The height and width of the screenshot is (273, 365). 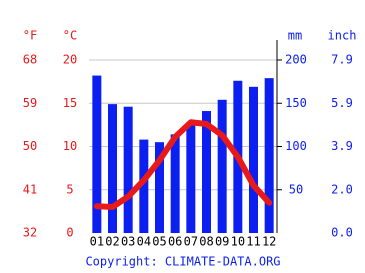 What do you see at coordinates (128, 242) in the screenshot?
I see `x-tick-label: 03` at bounding box center [128, 242].